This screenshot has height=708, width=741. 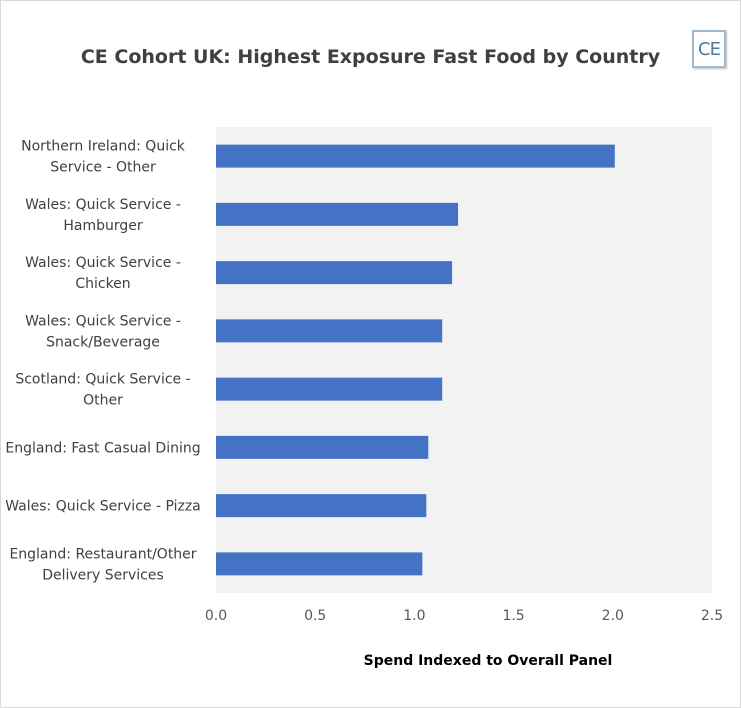 What do you see at coordinates (102, 284) in the screenshot?
I see `category-label-line: Chicken` at bounding box center [102, 284].